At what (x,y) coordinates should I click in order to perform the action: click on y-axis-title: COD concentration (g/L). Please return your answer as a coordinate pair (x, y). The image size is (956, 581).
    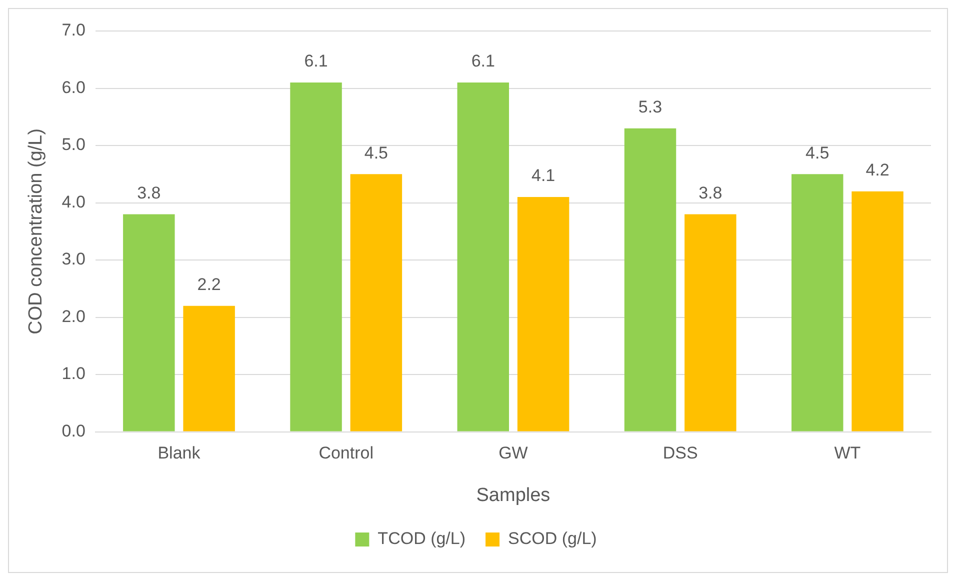
    Looking at the image, I should click on (36, 231).